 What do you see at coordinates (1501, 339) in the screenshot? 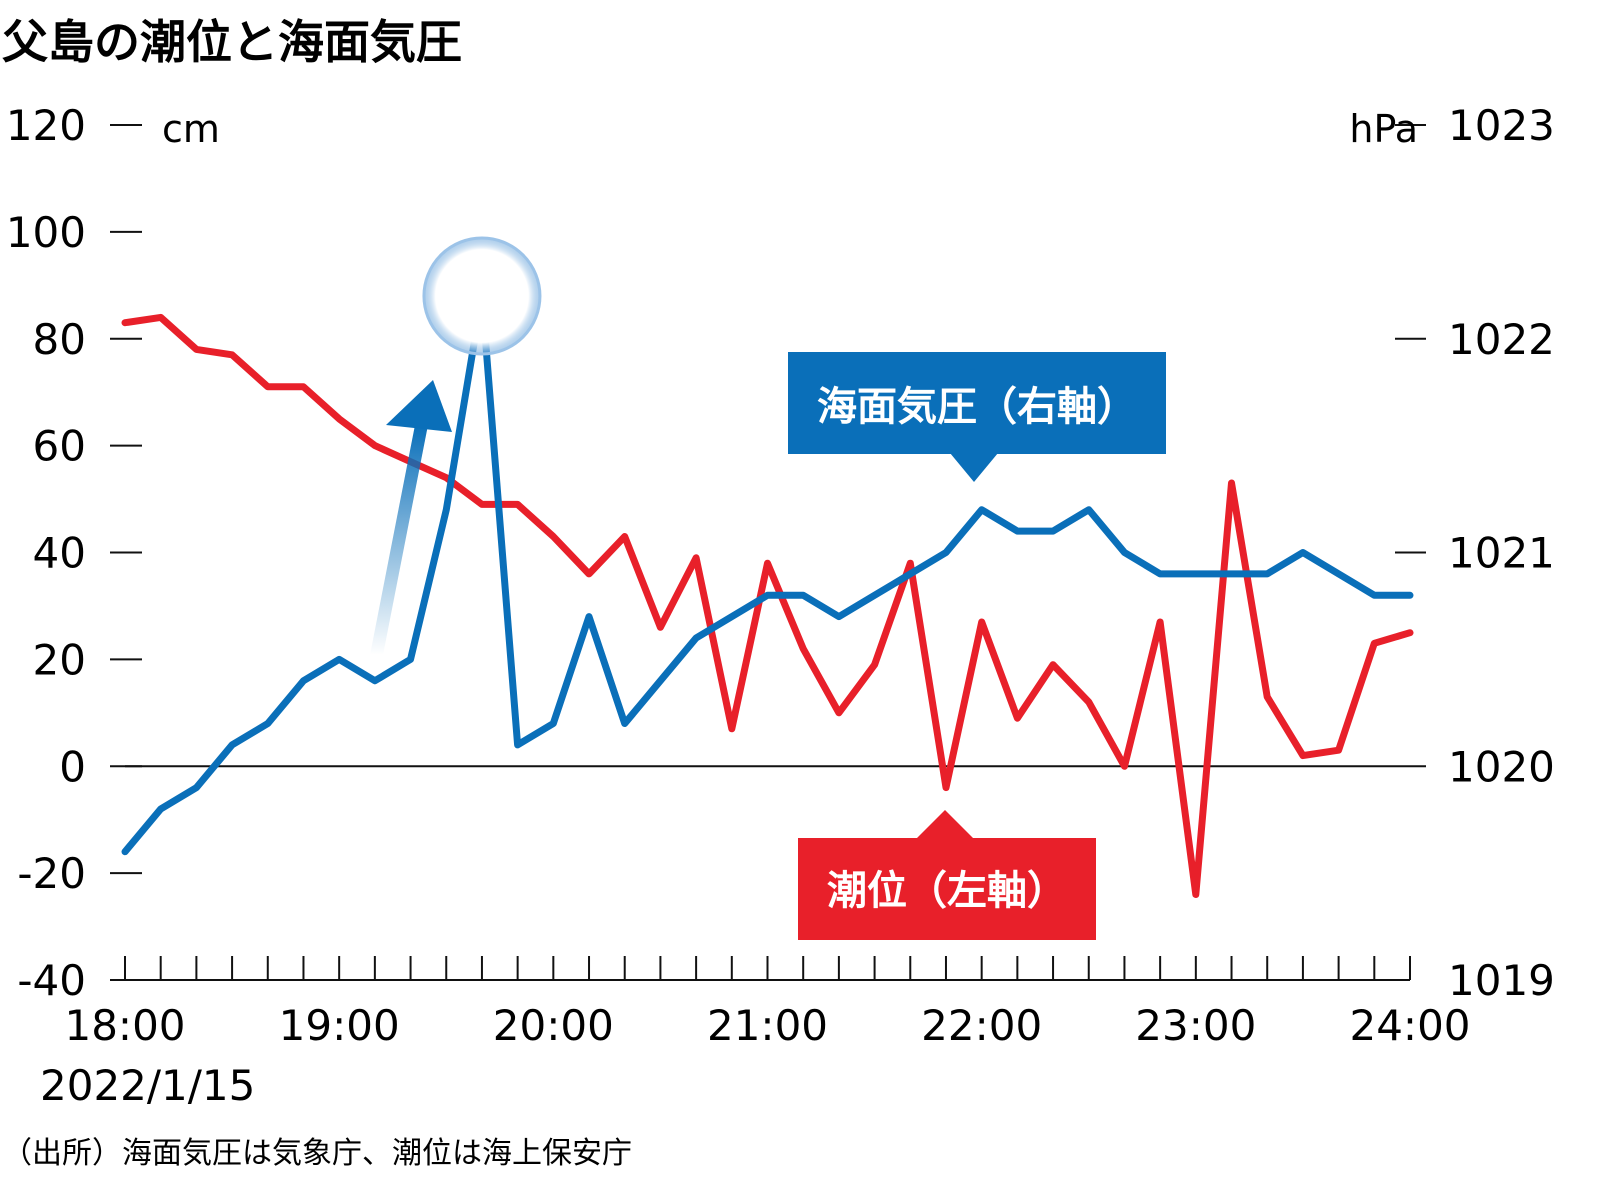
I see `right-axis-tick-label: 1022` at bounding box center [1501, 339].